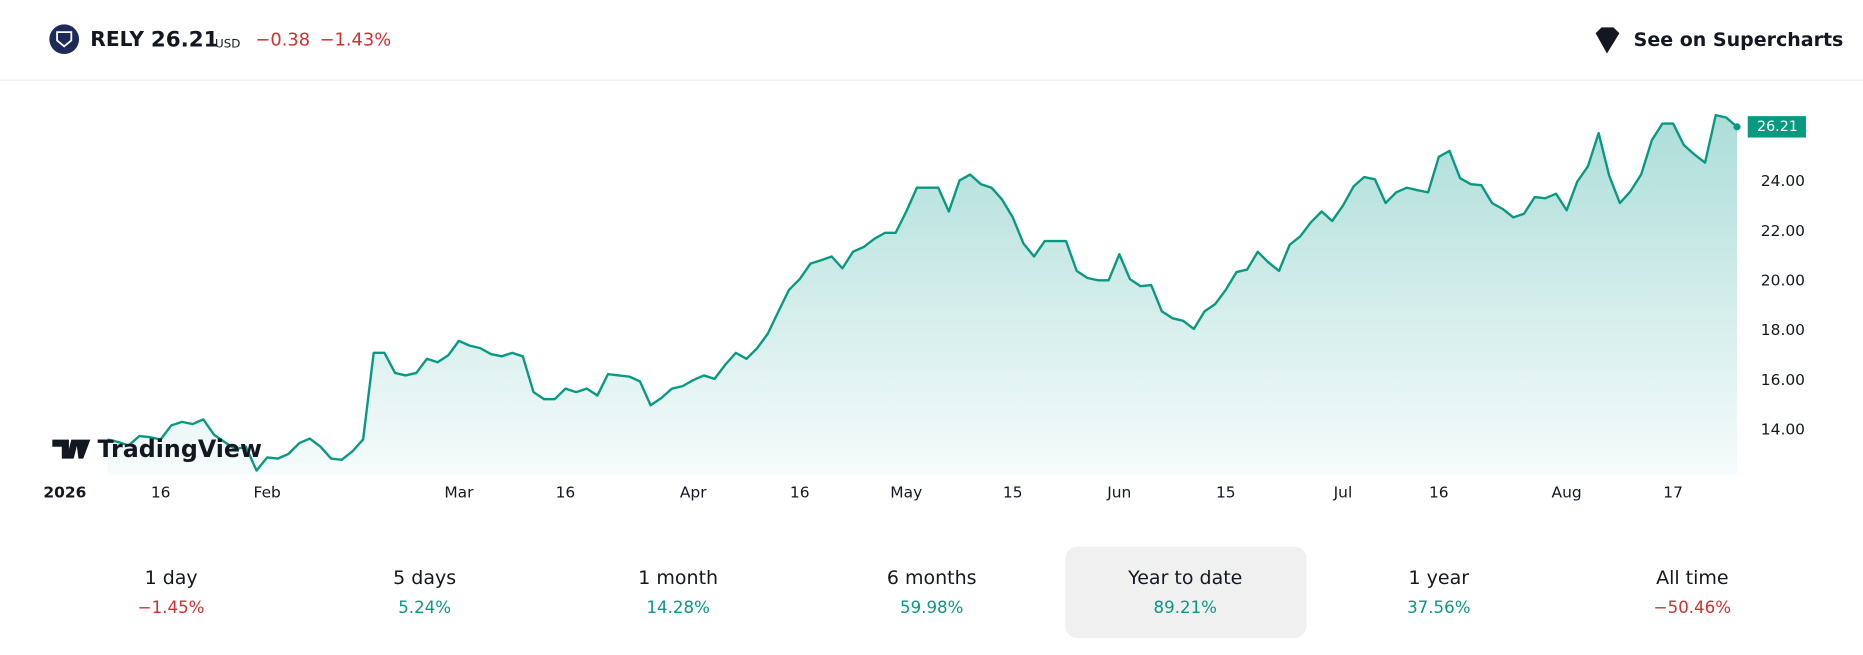 The height and width of the screenshot is (655, 1863). I want to click on x-tick-label: Apr, so click(693, 493).